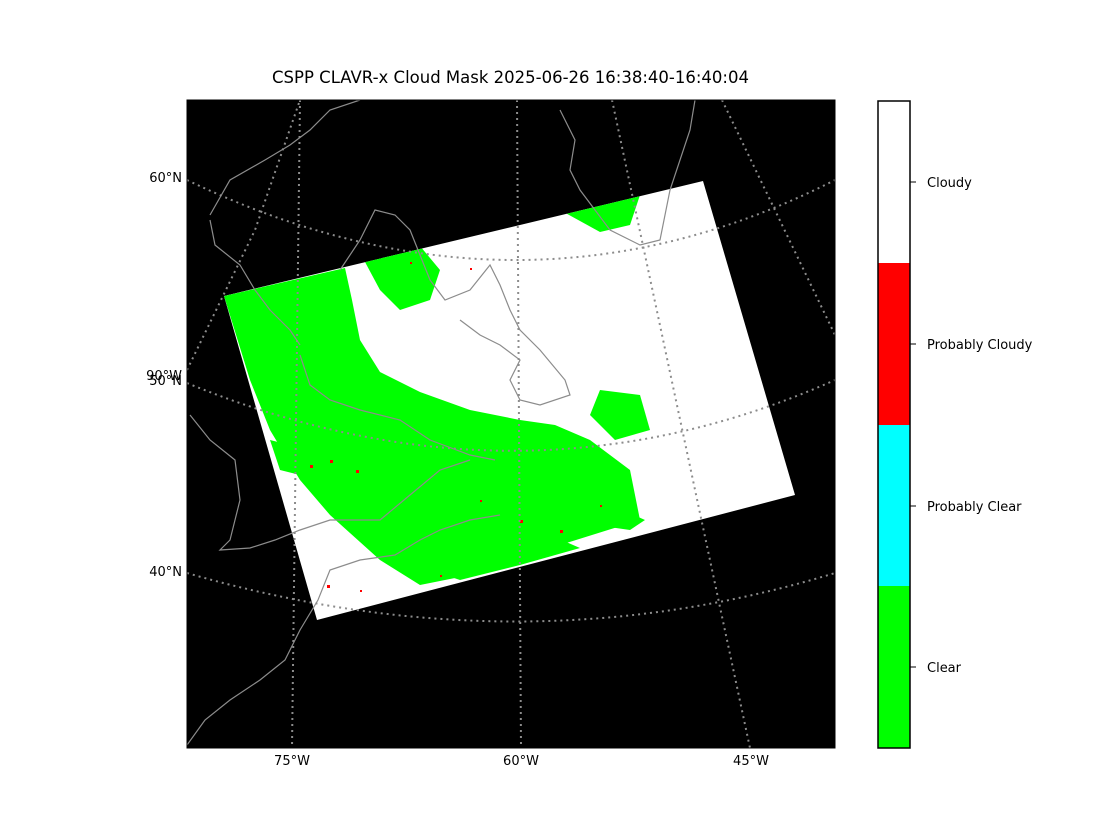  I want to click on lat-label-90w: 90°W, so click(164, 376).